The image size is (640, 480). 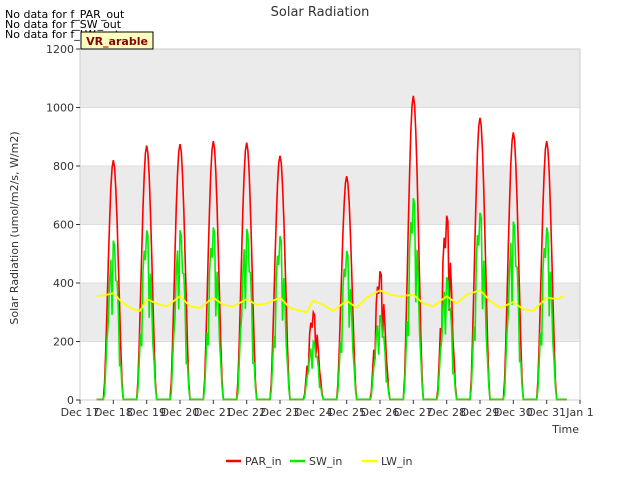 What do you see at coordinates (346, 412) in the screenshot?
I see `x-tick-label-8: Dec 25` at bounding box center [346, 412].